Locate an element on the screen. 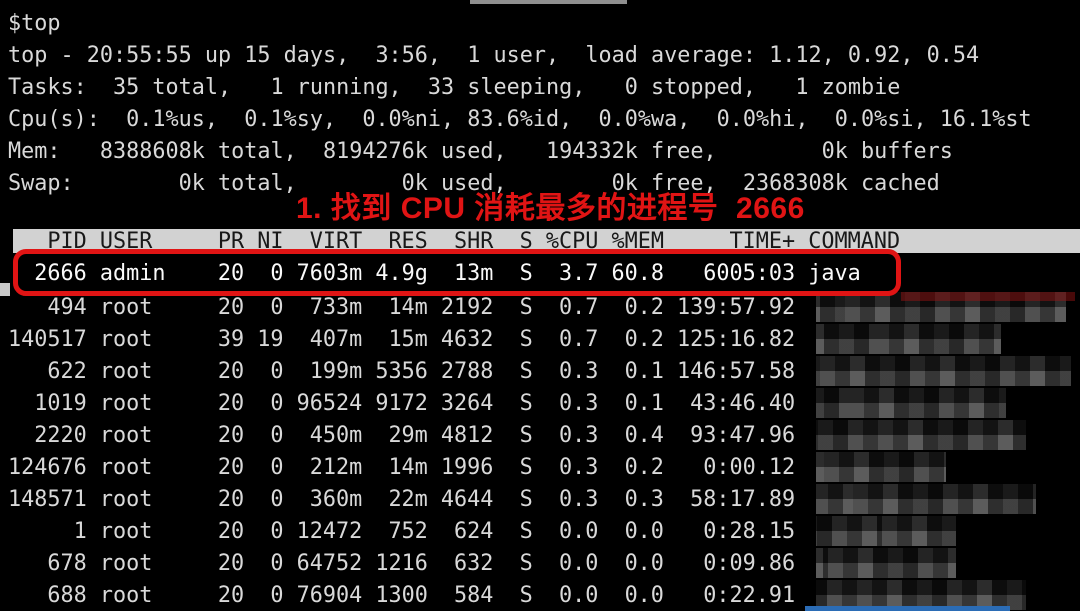 The height and width of the screenshot is (611, 1080). cell-time: 125:16.82 is located at coordinates (736, 339).